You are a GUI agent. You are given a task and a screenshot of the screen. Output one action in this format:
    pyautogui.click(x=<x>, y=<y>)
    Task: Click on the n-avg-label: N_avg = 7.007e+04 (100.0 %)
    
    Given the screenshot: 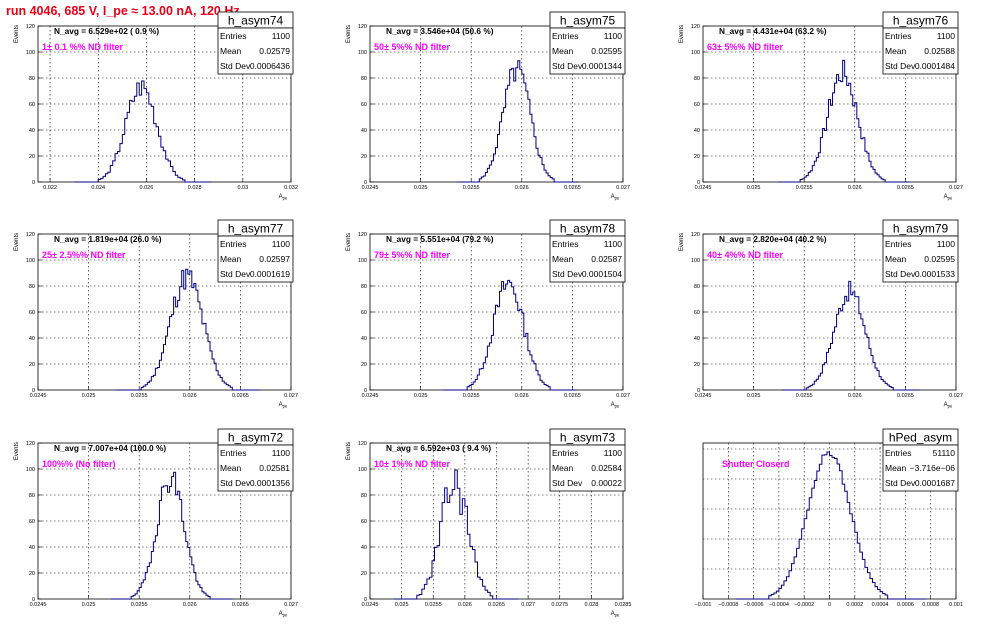 What is the action you would take?
    pyautogui.click(x=110, y=448)
    